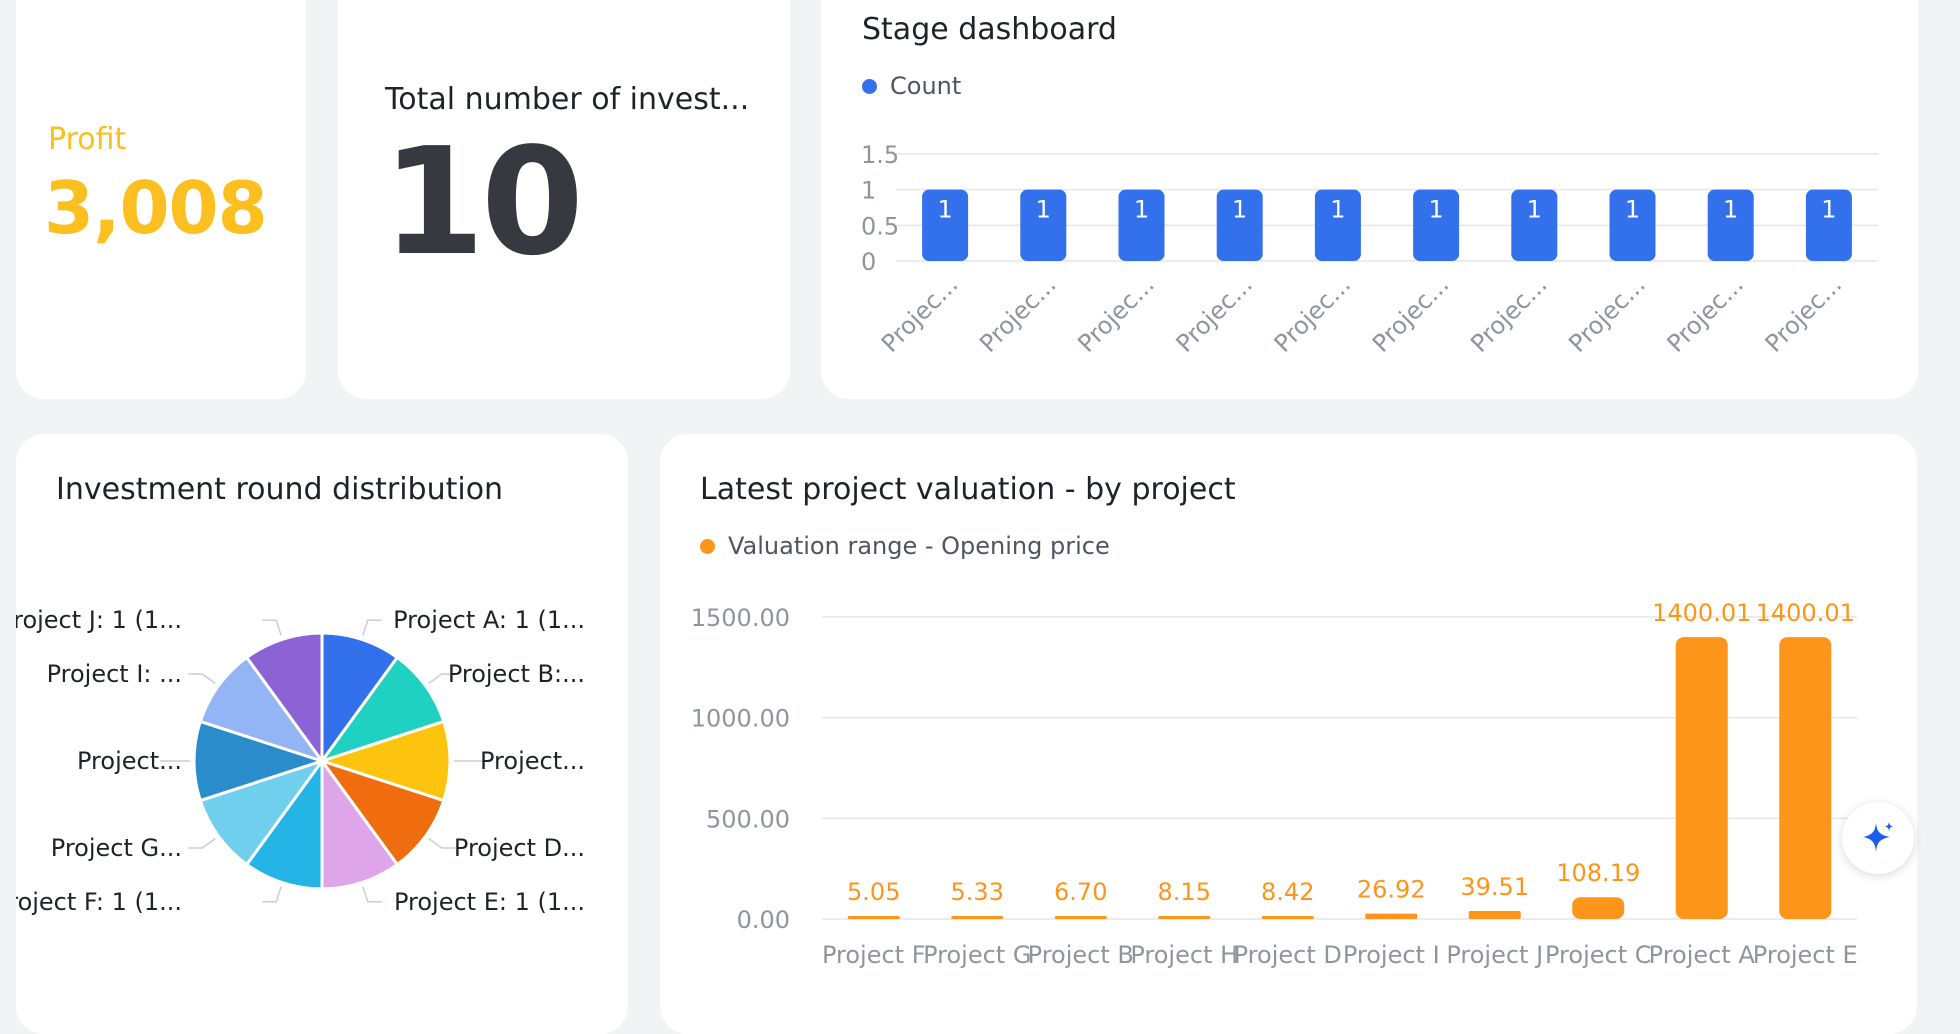  What do you see at coordinates (1598, 873) in the screenshot?
I see `bar-value-label: 108.19` at bounding box center [1598, 873].